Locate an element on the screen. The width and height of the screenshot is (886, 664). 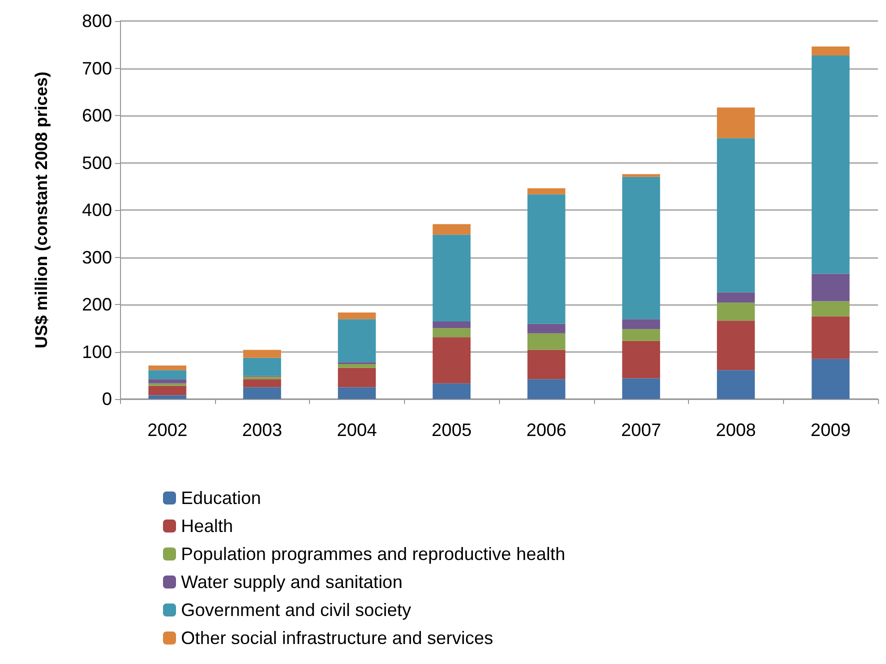
x-tick-label: 2007 is located at coordinates (641, 430).